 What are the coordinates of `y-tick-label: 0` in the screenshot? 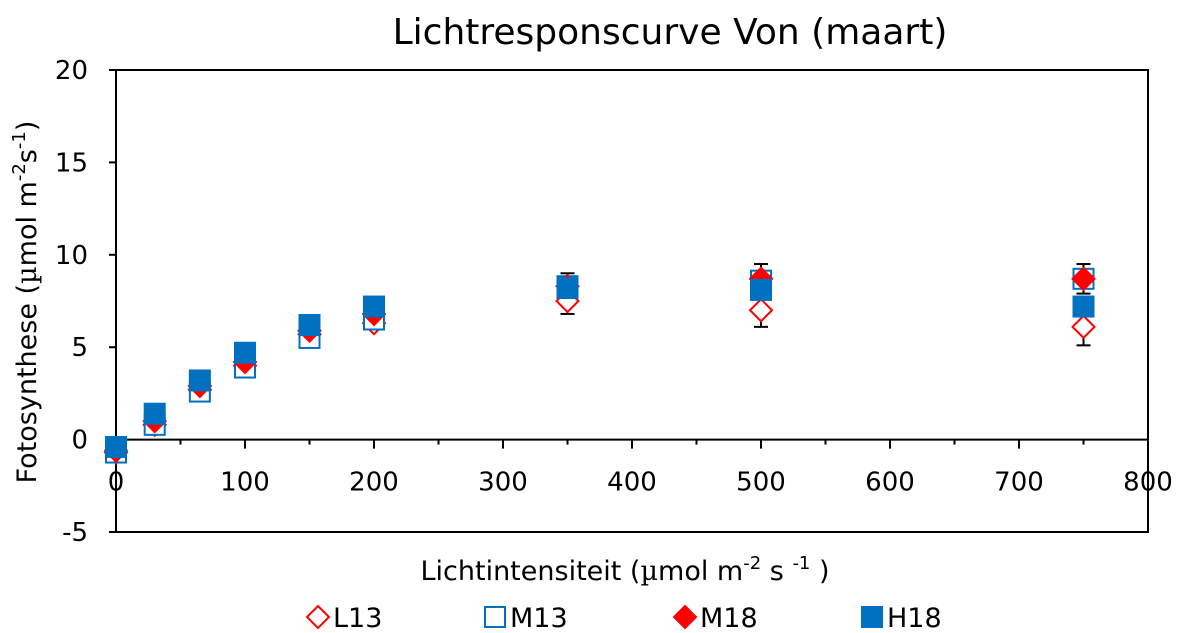 It's located at (79, 441).